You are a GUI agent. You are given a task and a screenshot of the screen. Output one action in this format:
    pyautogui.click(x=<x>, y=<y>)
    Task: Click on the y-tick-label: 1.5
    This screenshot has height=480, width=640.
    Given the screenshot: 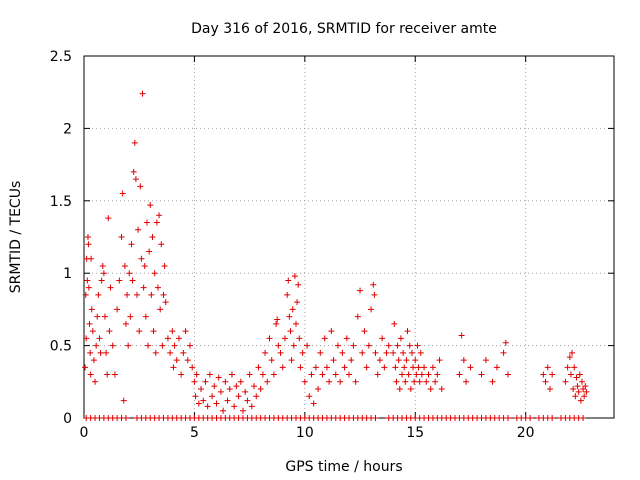 What is the action you would take?
    pyautogui.click(x=61, y=202)
    